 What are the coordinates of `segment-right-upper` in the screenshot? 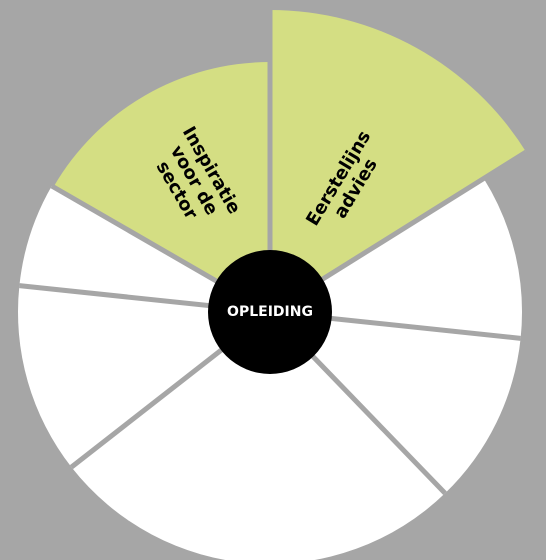 It's located at (396, 258).